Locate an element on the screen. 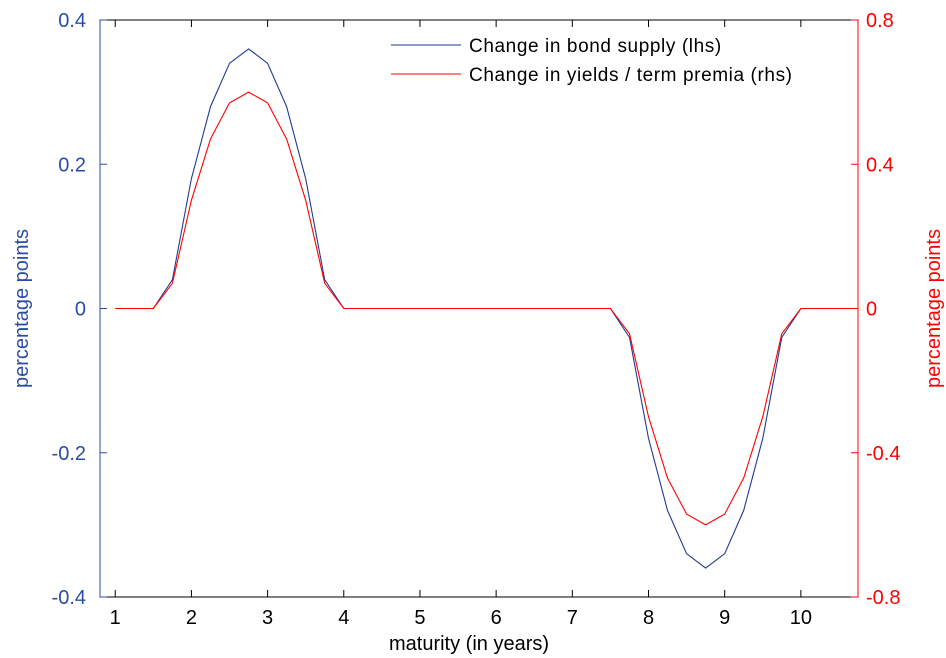 The height and width of the screenshot is (658, 946). right-y-tick-label: 0 is located at coordinates (871, 310).